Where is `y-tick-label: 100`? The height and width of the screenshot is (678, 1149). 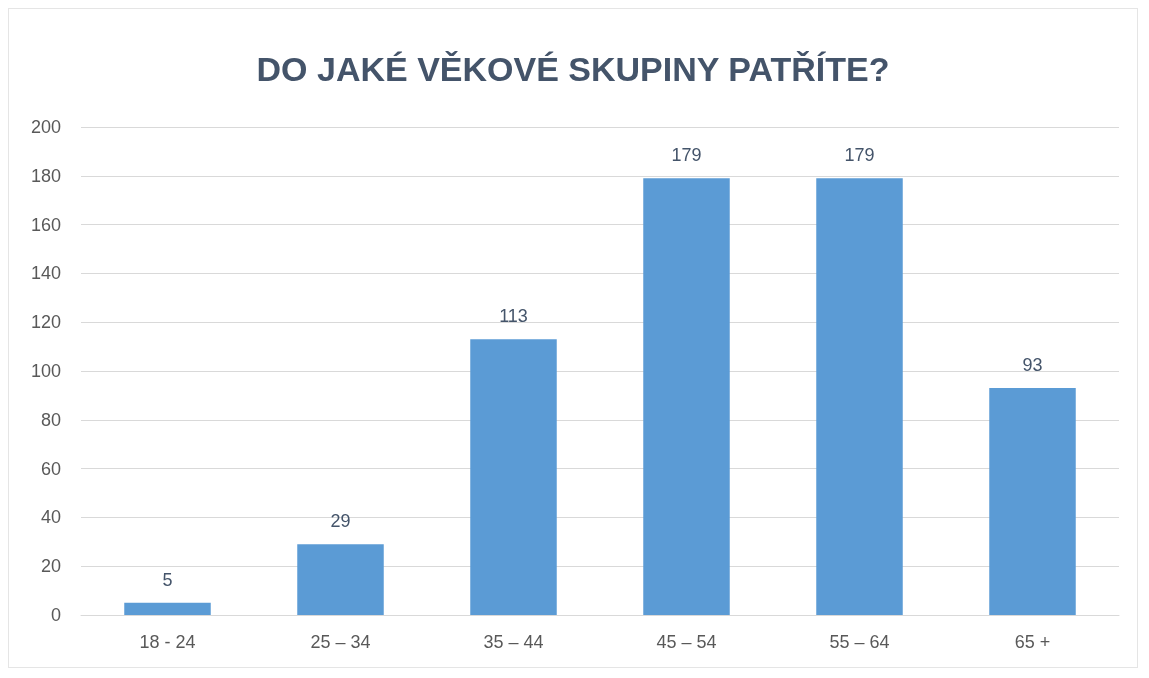
y-tick-label: 100 is located at coordinates (45, 371).